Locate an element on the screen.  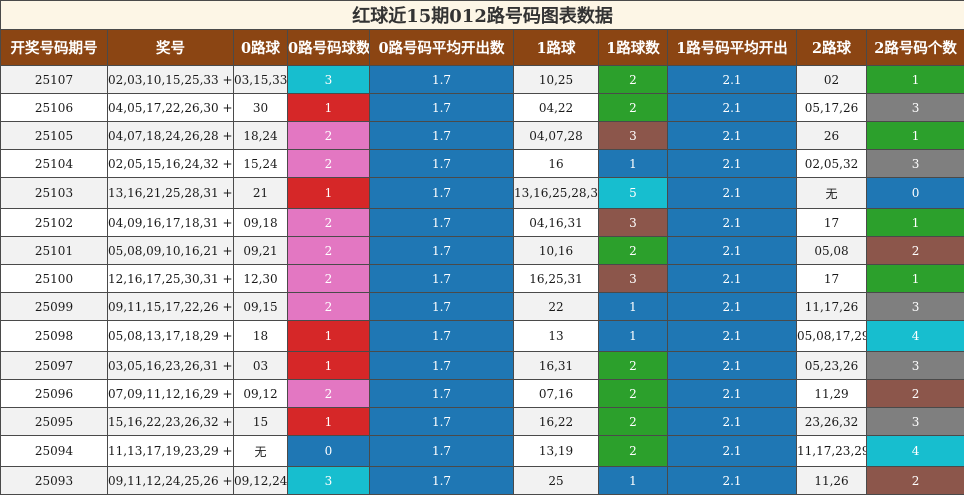
issue-cell: 25103 is located at coordinates (54, 193).